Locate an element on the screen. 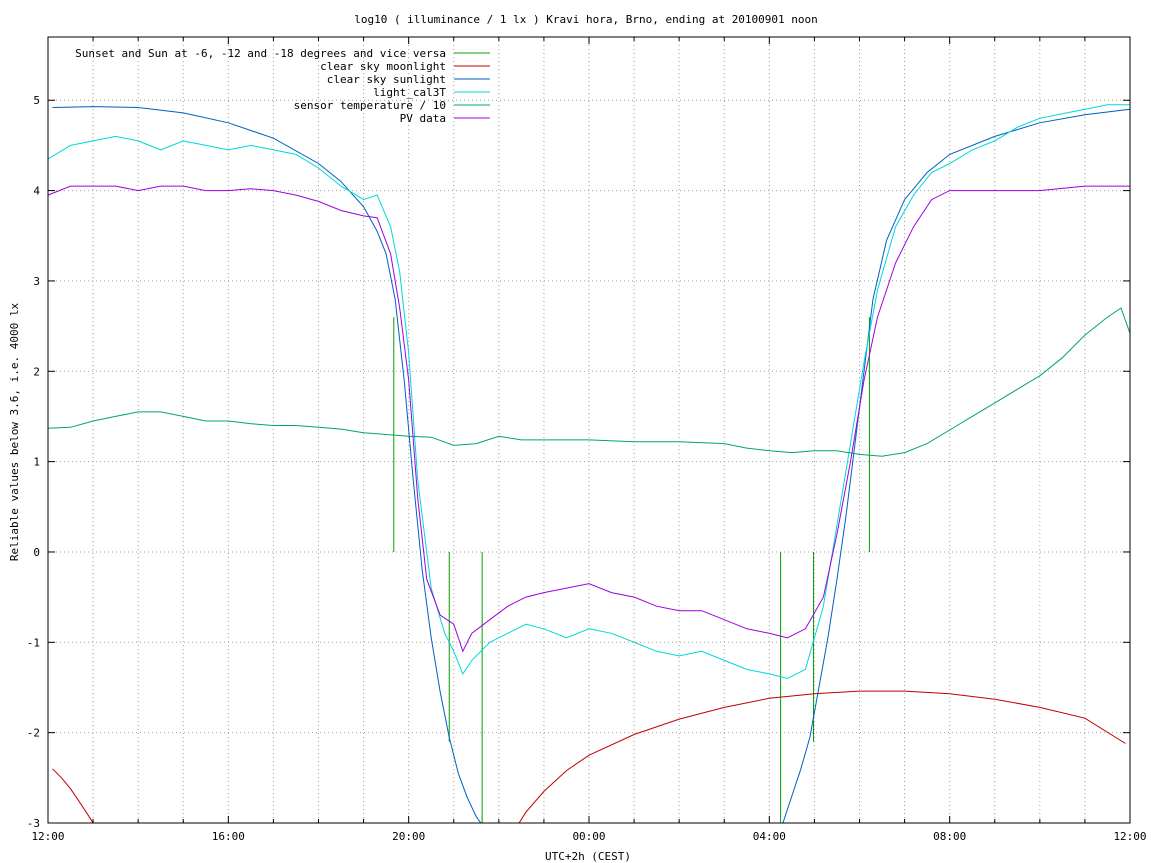 This screenshot has height=863, width=1151. legend-label: PV data is located at coordinates (423, 118).